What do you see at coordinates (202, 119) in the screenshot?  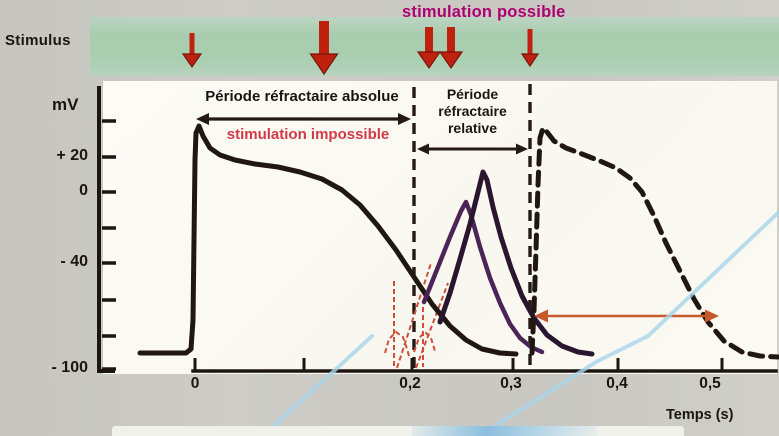 I see `absolute-period-arrow-left-head` at bounding box center [202, 119].